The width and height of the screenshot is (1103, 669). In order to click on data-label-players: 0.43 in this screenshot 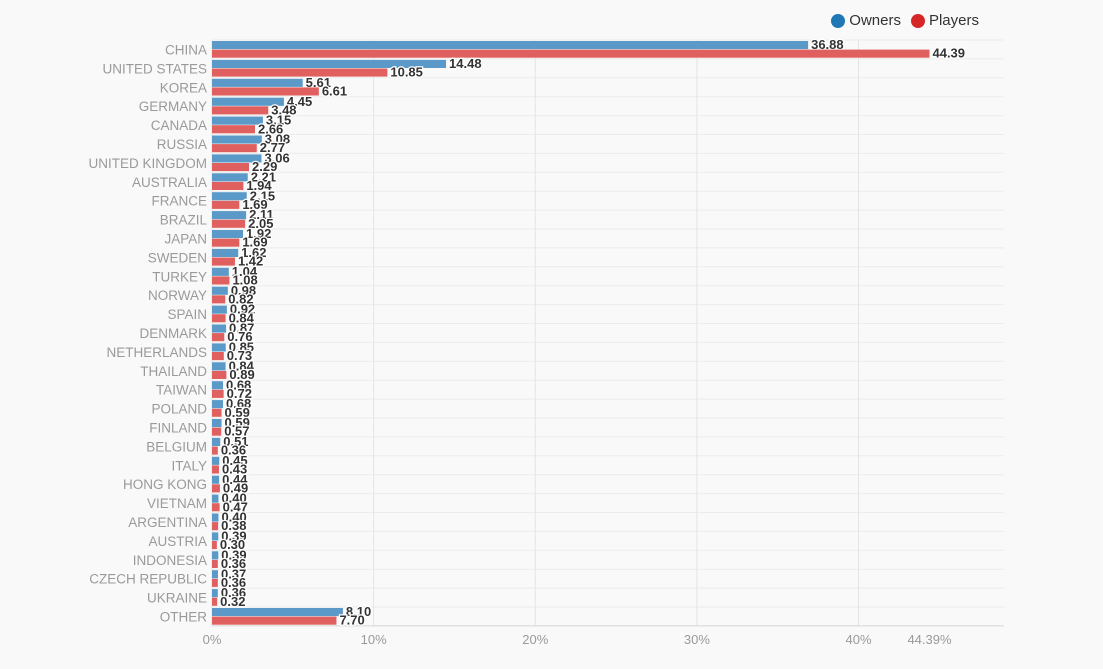, I will do `click(234, 469)`.